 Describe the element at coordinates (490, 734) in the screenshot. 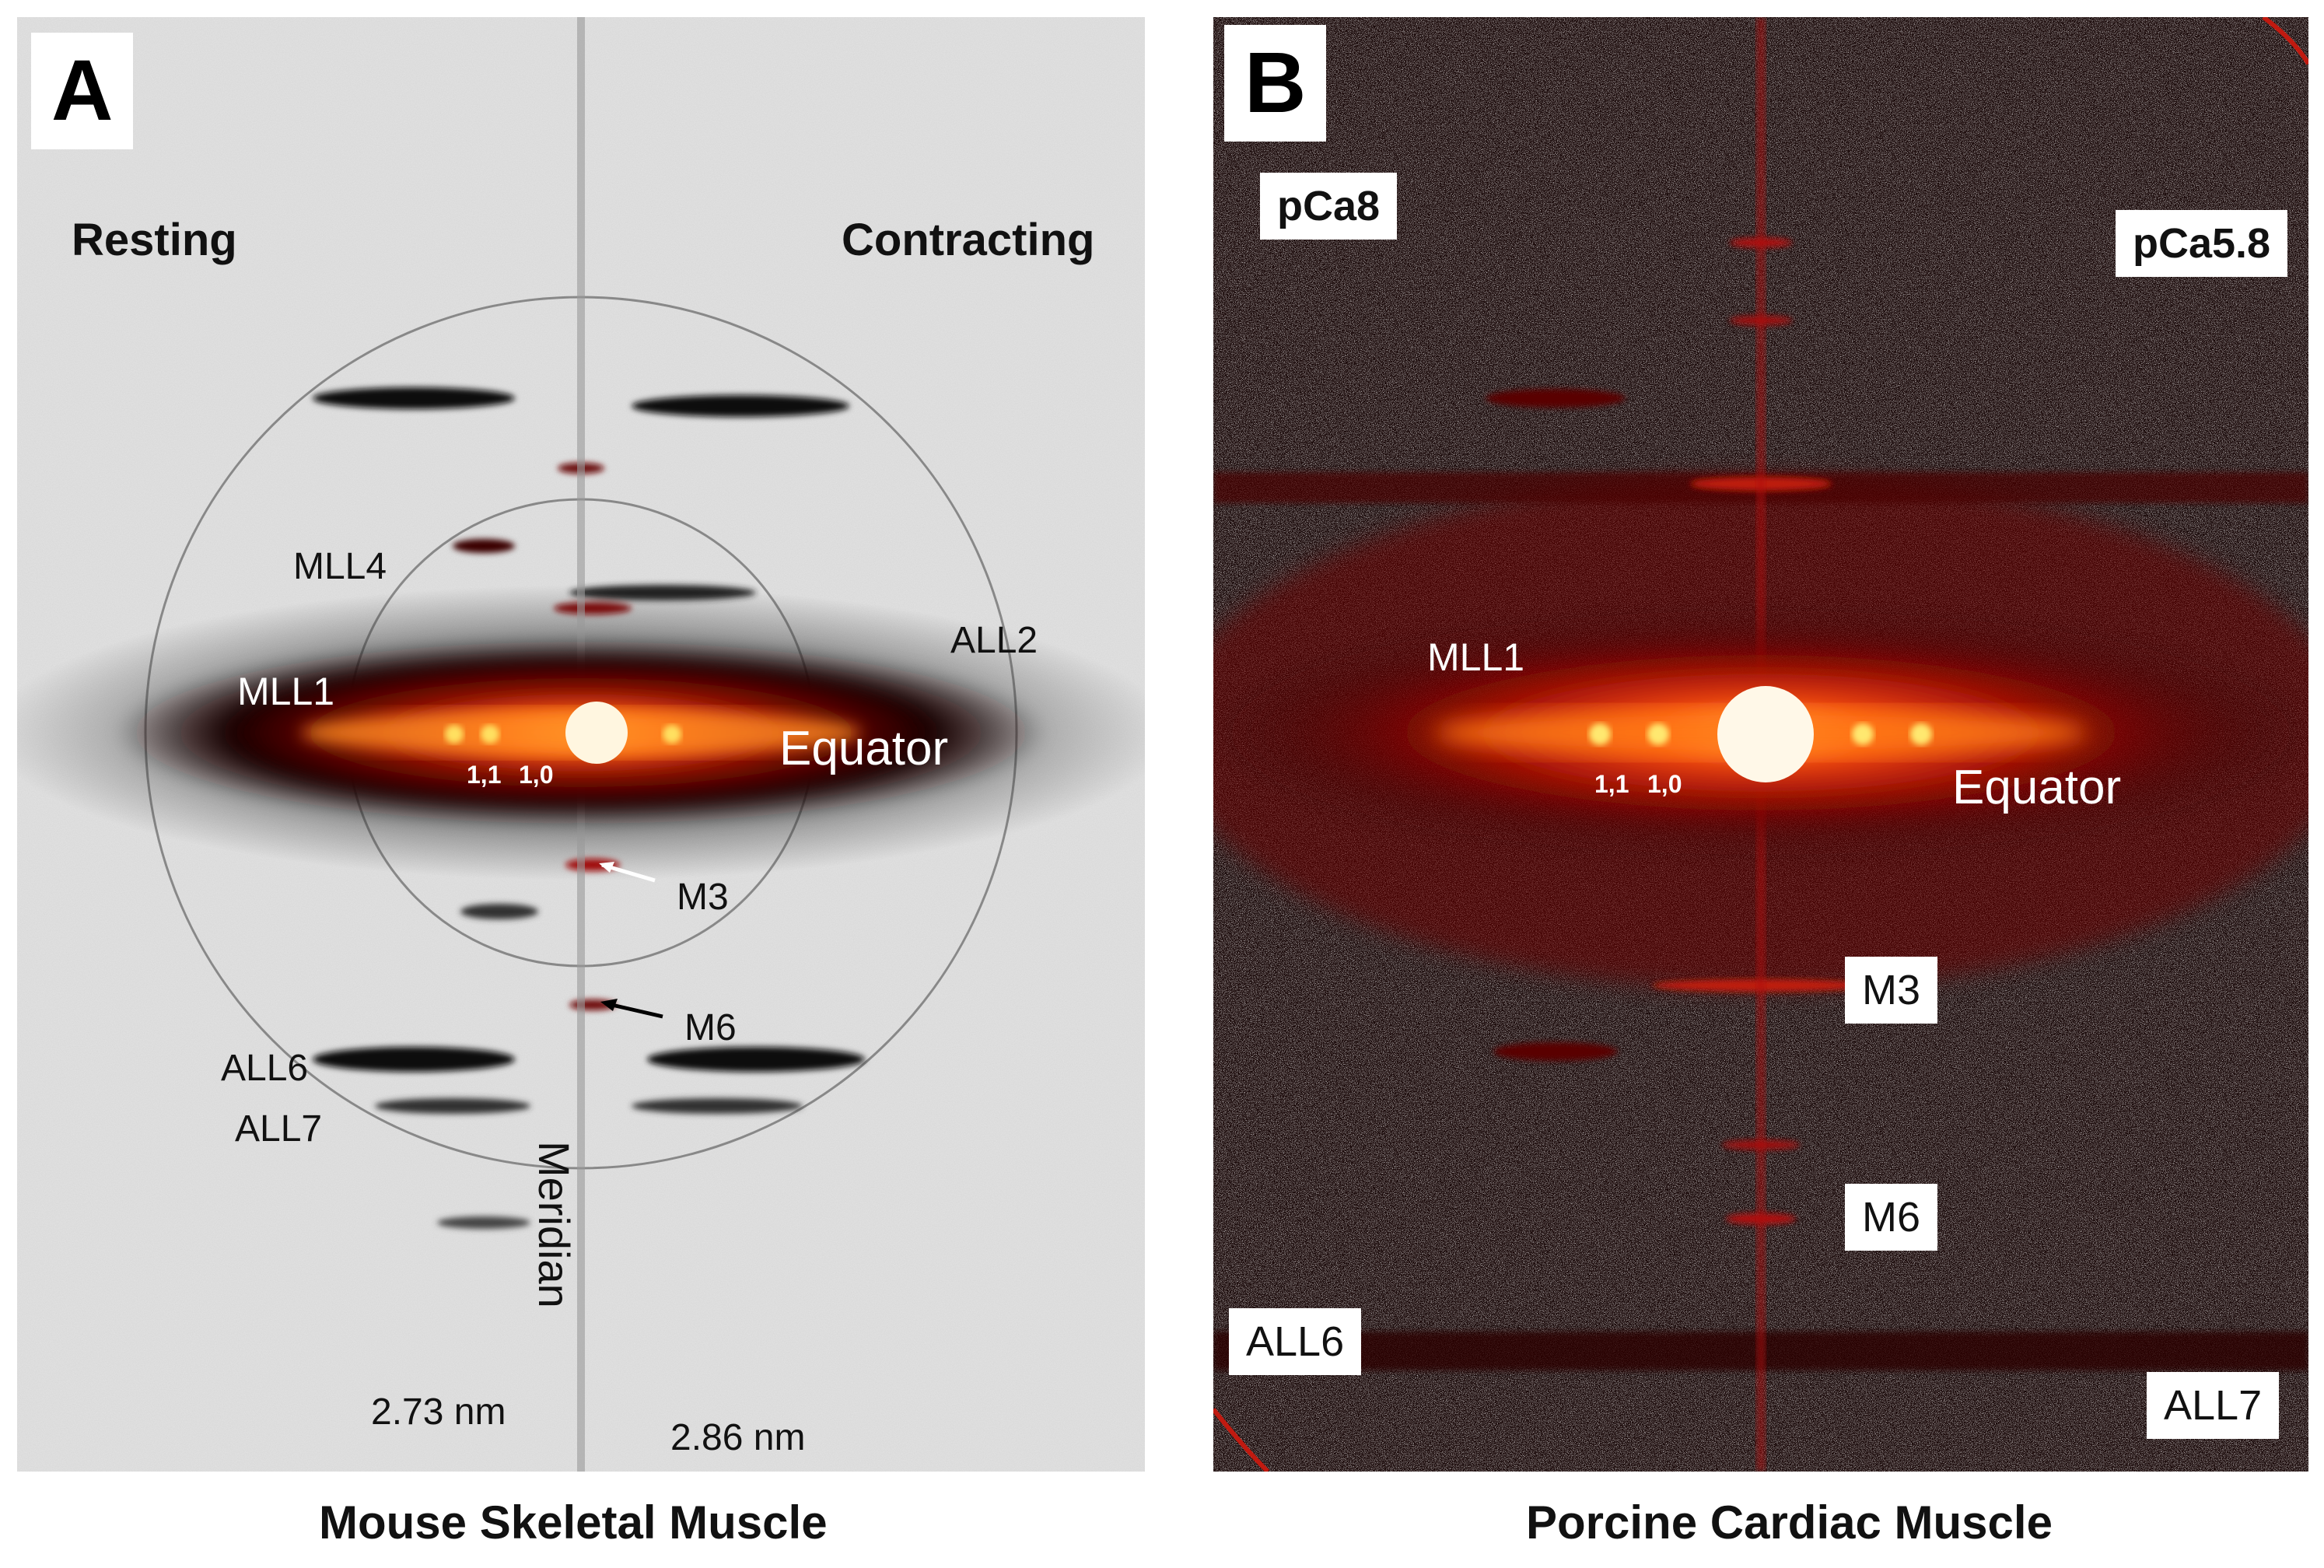

I see `reflection-1-0-spot` at that location.